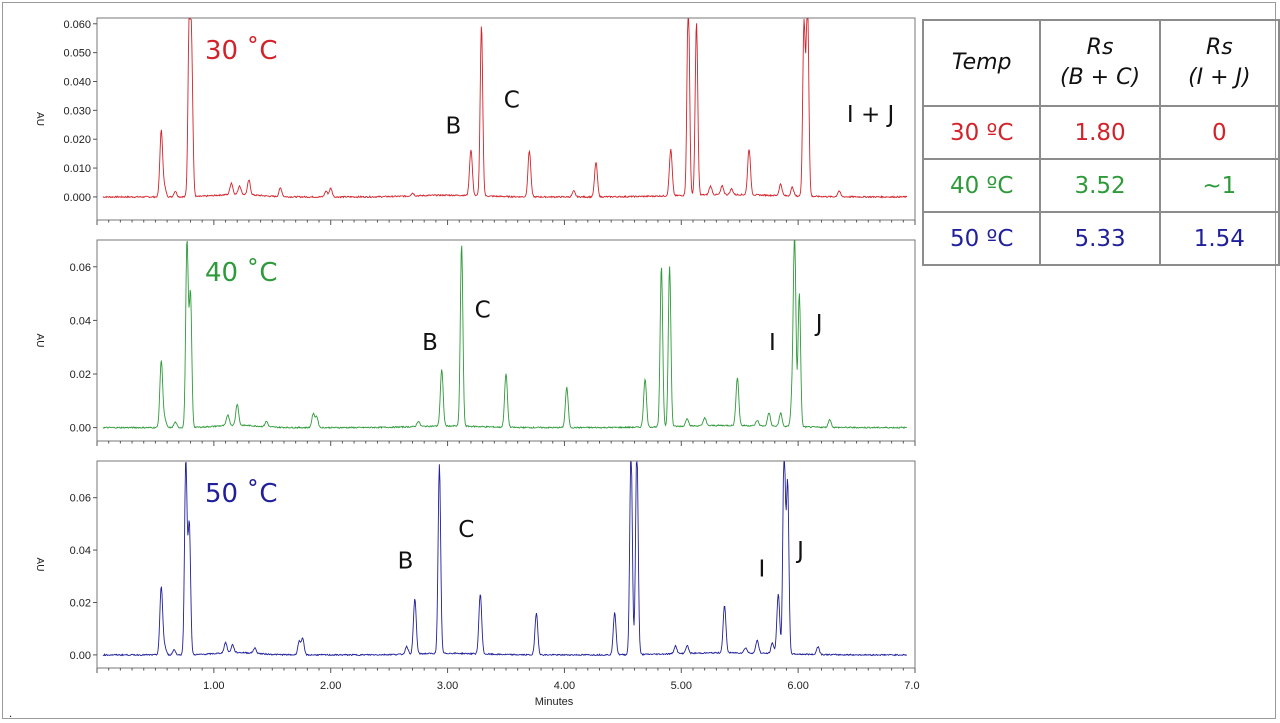 Image resolution: width=1280 pixels, height=723 pixels. I want to click on y-tick-label: 0.060, so click(77, 25).